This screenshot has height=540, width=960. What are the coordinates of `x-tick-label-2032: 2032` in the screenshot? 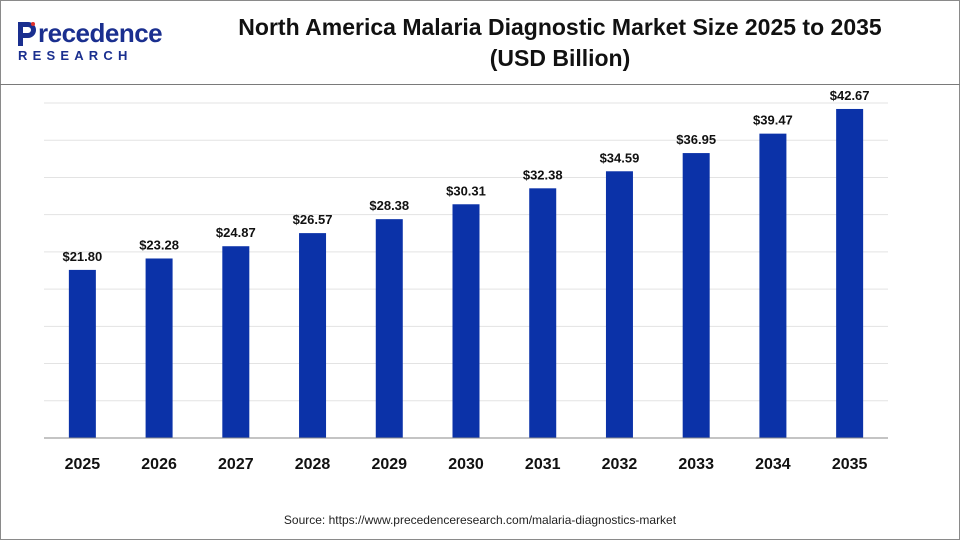 It's located at (620, 464).